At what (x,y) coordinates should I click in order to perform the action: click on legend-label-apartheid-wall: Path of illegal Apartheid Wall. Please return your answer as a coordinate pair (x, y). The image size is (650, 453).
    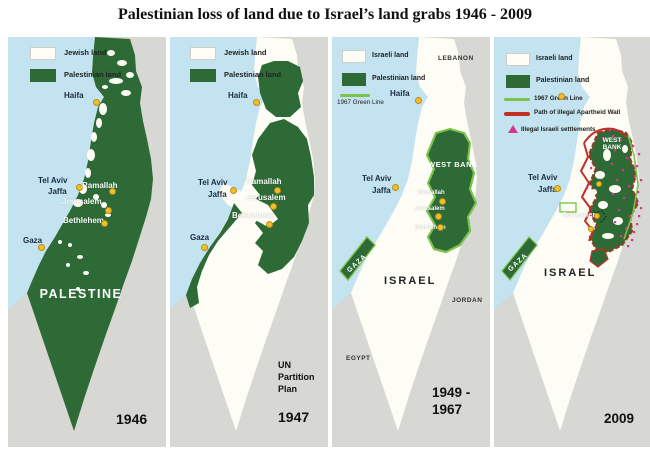
    Looking at the image, I should click on (577, 112).